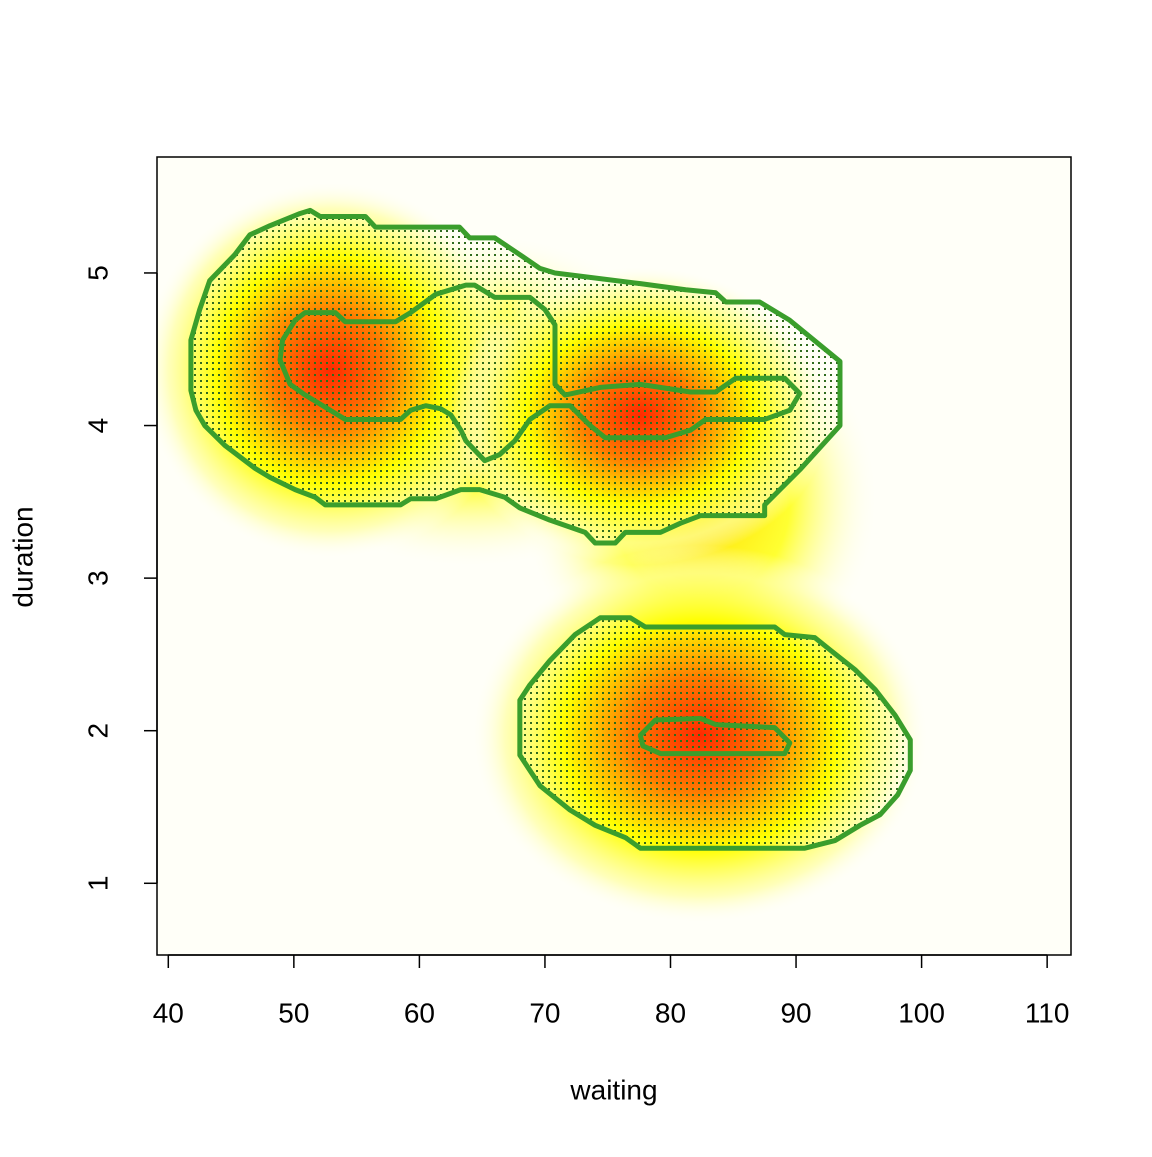  I want to click on x-axis-label: waiting, so click(613, 1089).